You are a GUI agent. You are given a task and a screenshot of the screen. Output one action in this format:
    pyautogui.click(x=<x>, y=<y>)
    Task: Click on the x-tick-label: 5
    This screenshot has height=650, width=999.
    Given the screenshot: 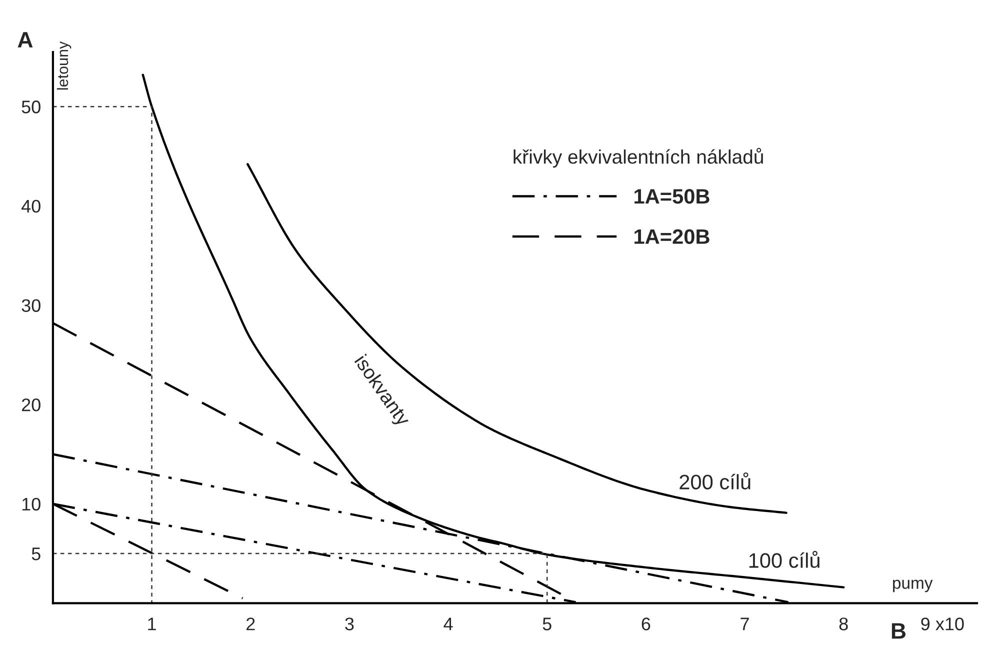 What is the action you would take?
    pyautogui.click(x=547, y=624)
    